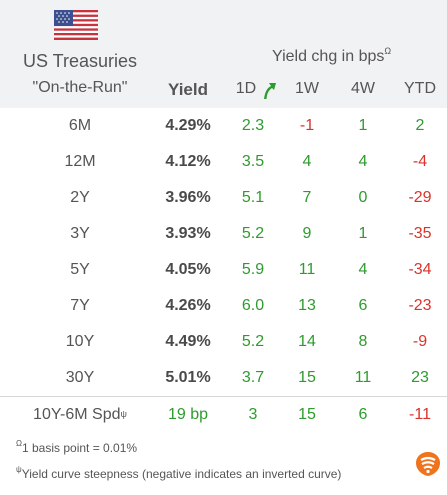 This screenshot has width=447, height=495. I want to click on divider, so click(223, 396).